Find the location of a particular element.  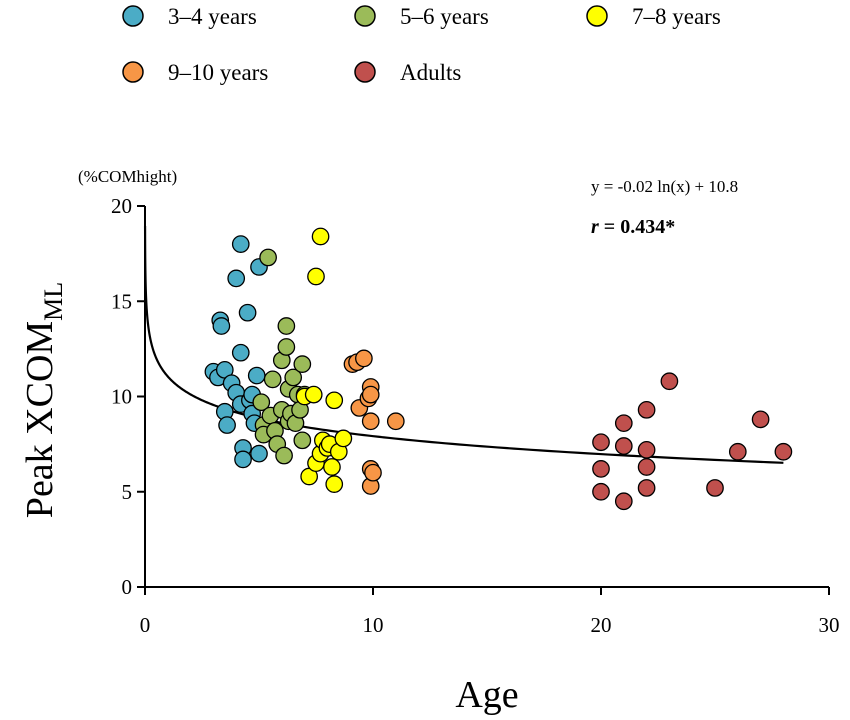

y-tick-label: 15 is located at coordinates (121, 301).